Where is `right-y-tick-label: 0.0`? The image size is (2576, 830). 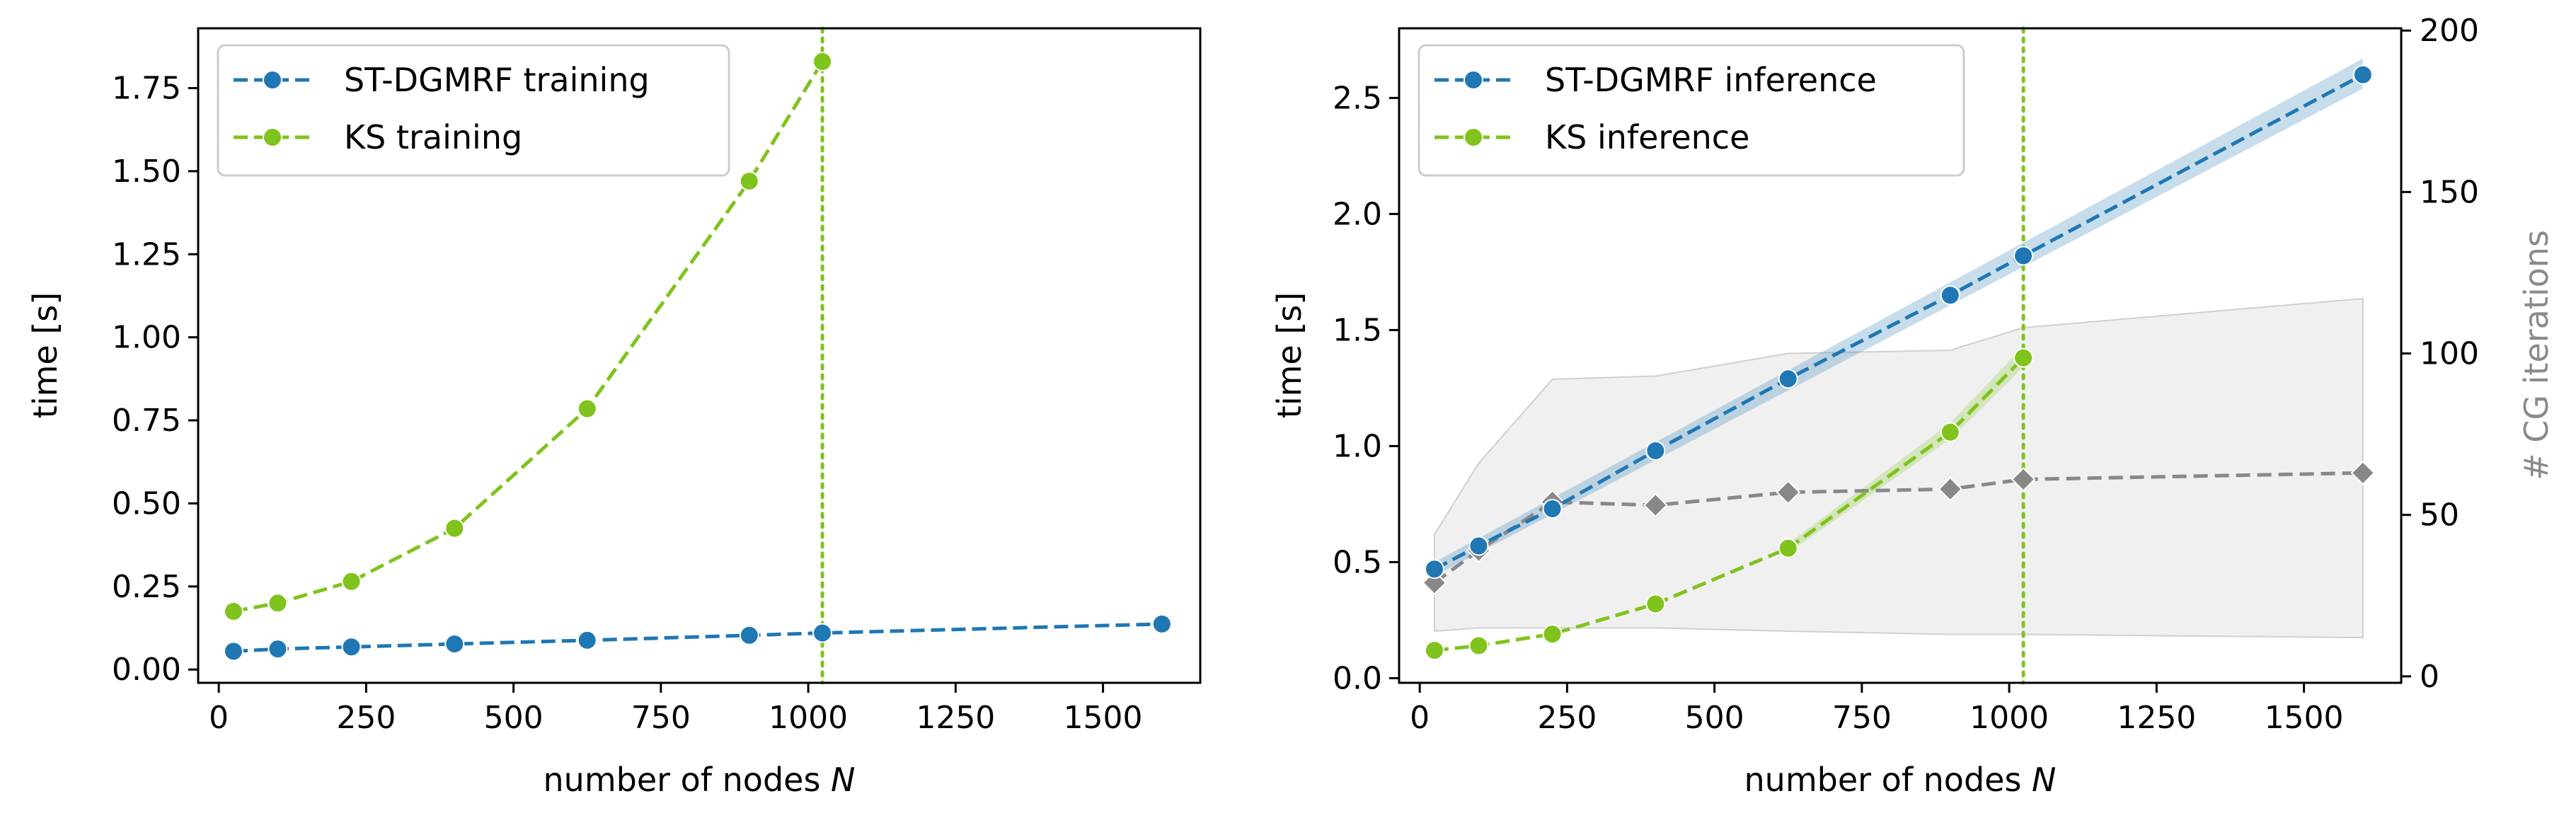 right-y-tick-label: 0.0 is located at coordinates (1358, 678).